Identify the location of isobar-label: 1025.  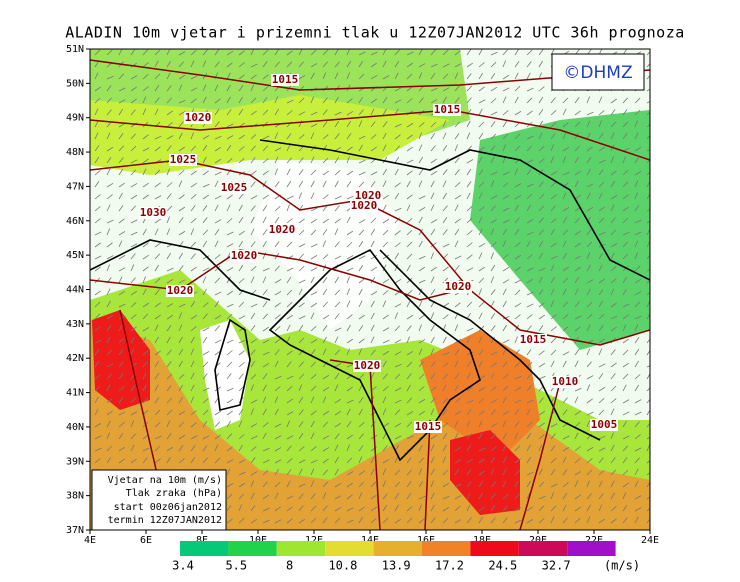
(183, 159).